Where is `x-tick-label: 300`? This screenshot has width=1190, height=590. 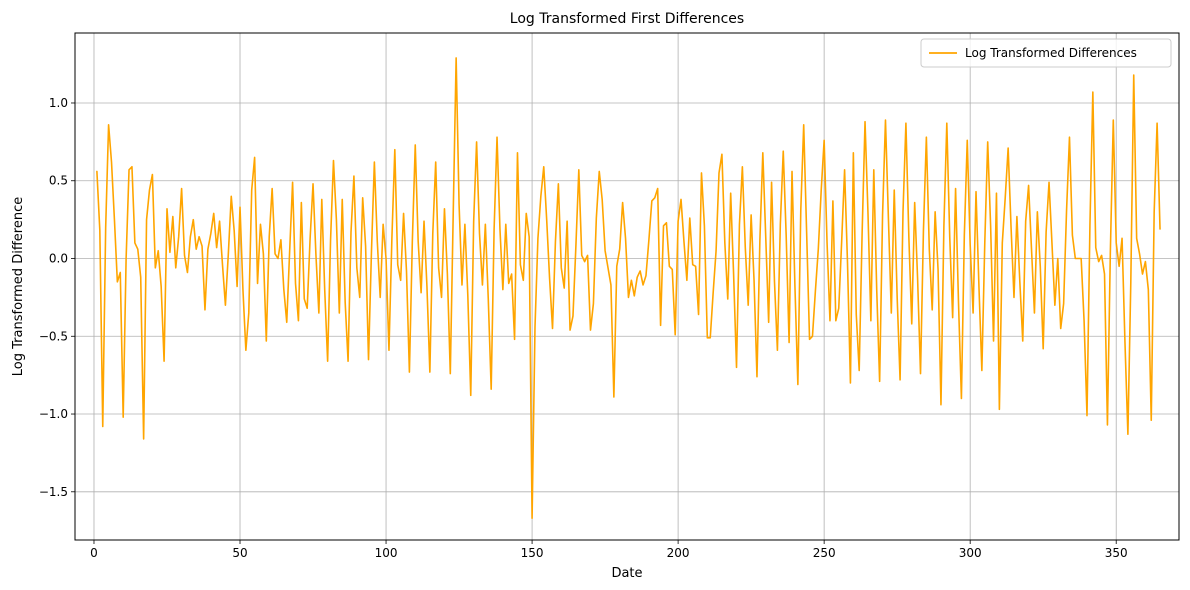
x-tick-label: 300 is located at coordinates (970, 553).